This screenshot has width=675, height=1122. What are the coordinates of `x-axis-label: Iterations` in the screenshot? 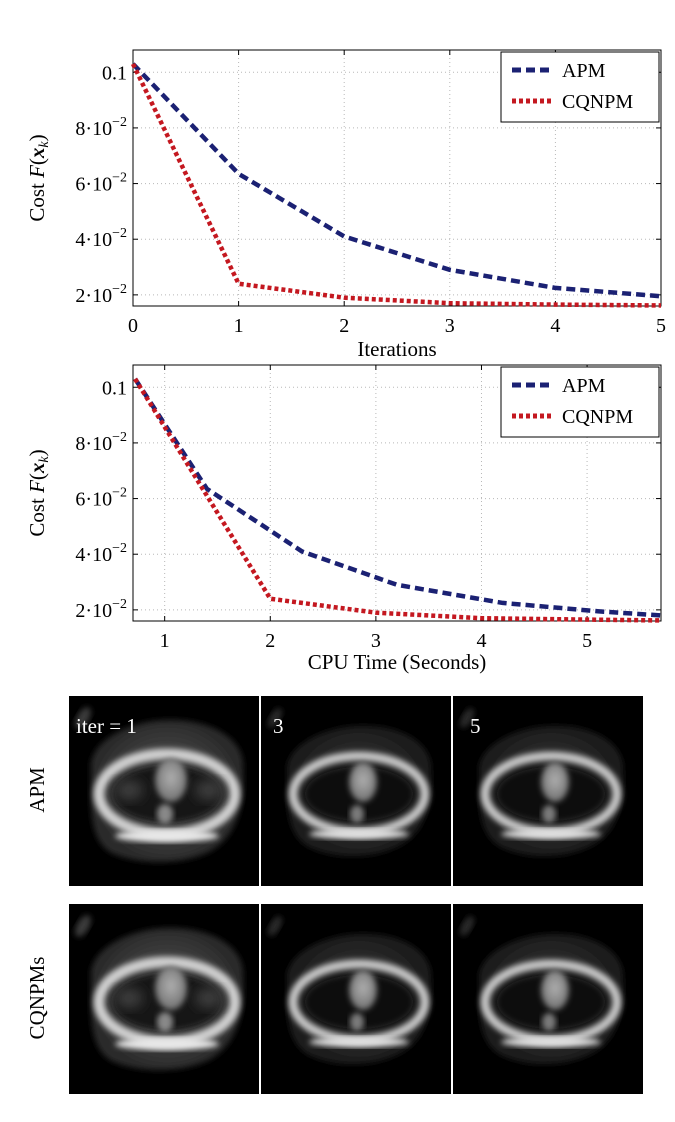 It's located at (396, 349).